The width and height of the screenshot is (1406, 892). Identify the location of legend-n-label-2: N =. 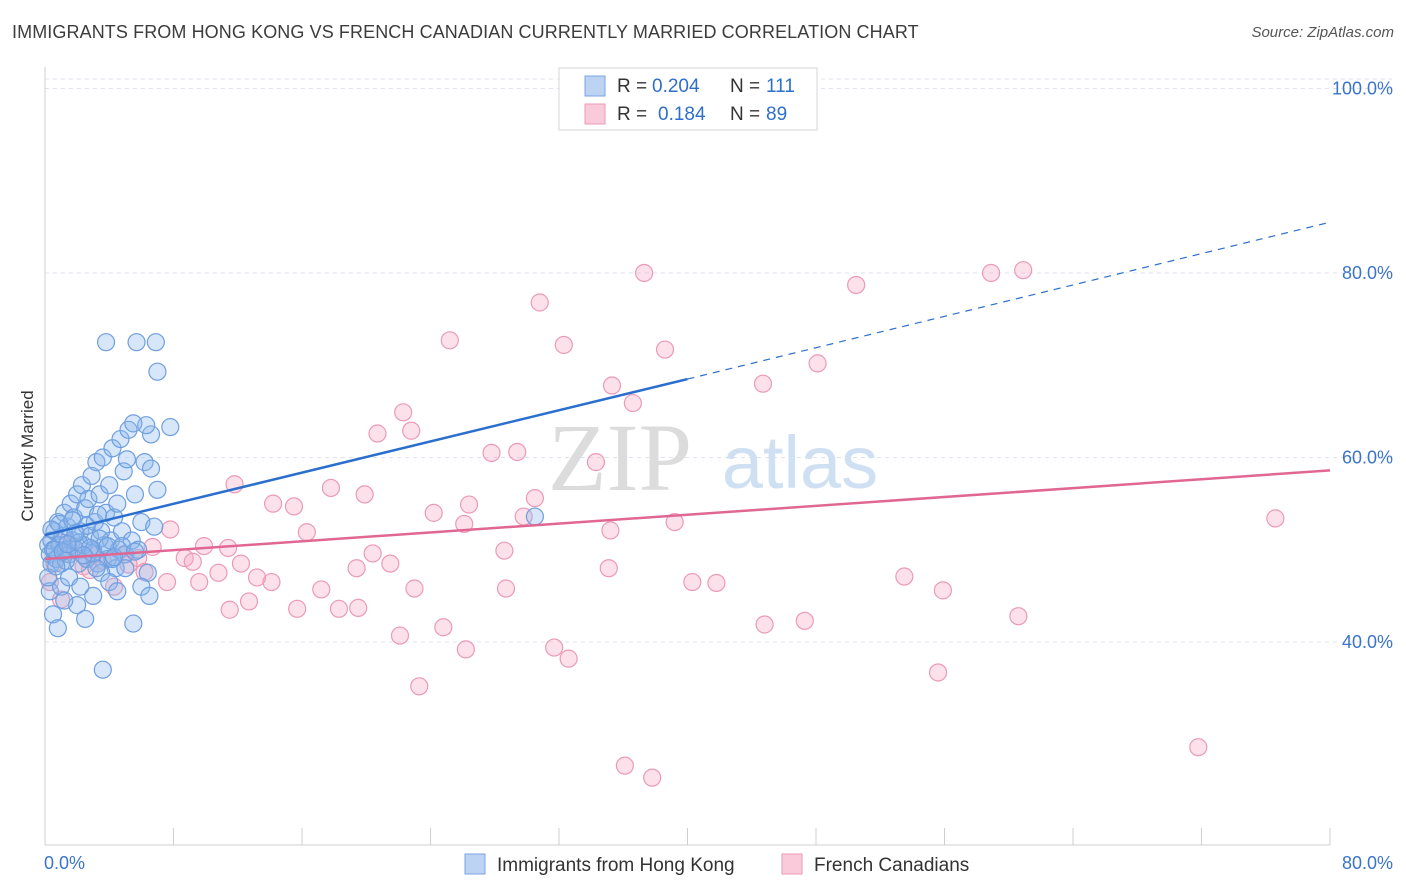
(745, 114).